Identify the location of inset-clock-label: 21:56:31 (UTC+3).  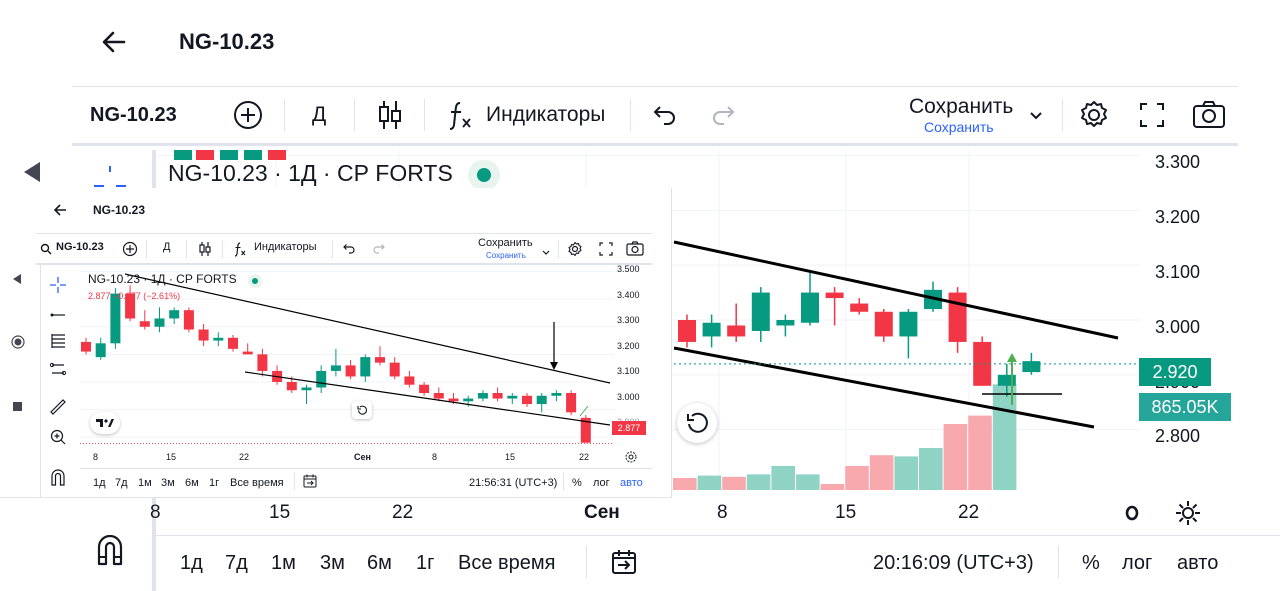
(513, 483).